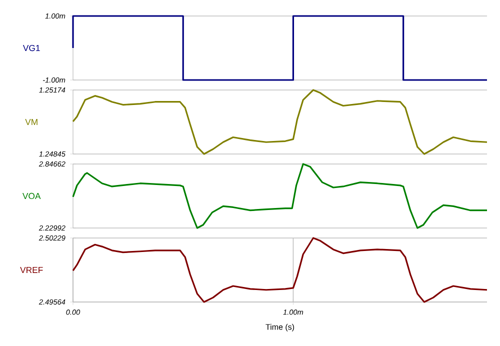  I want to click on y-axis-title: VOA, so click(31, 196).